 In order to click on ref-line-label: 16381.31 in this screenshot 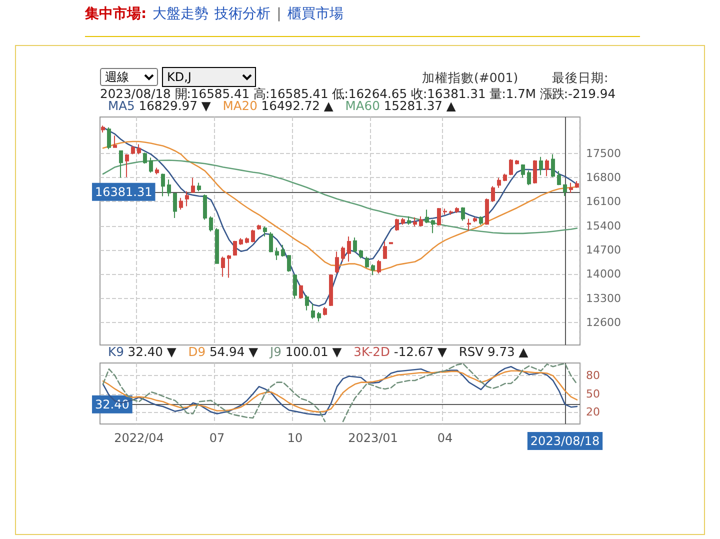, I will do `click(123, 191)`.